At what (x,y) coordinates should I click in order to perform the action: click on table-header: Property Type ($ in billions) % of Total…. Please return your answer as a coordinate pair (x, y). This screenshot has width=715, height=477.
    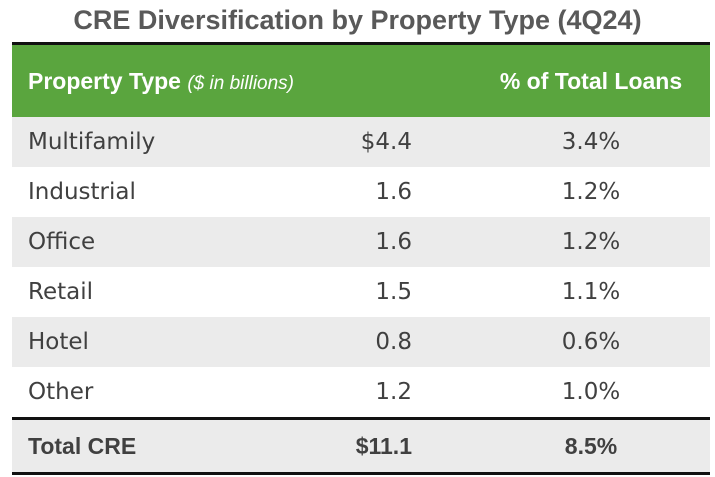
    Looking at the image, I should click on (361, 81).